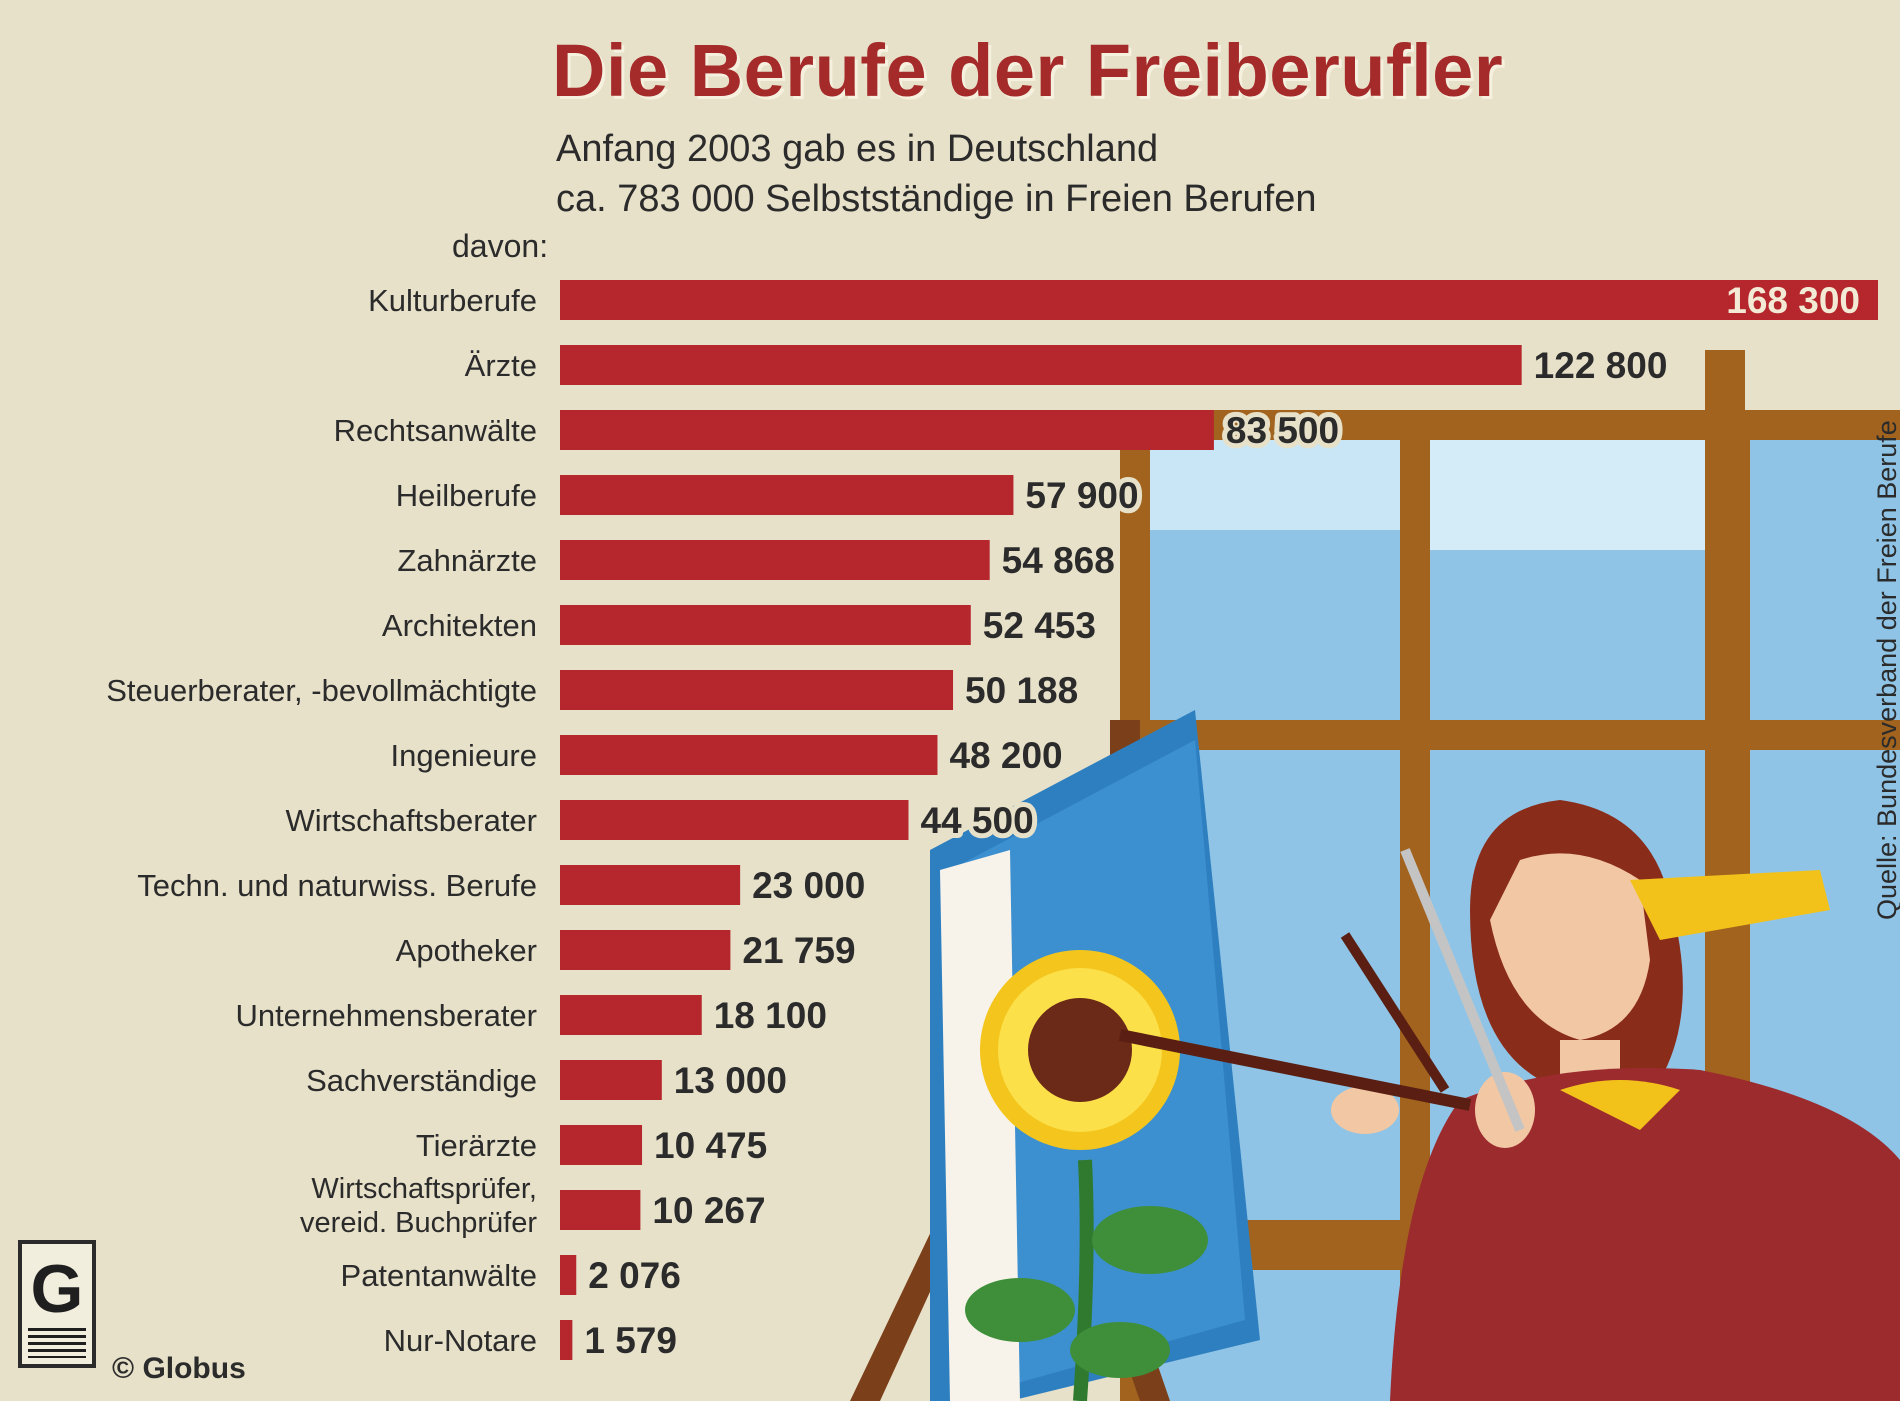 The image size is (1900, 1401). I want to click on data-label: 1 579, so click(630, 1340).